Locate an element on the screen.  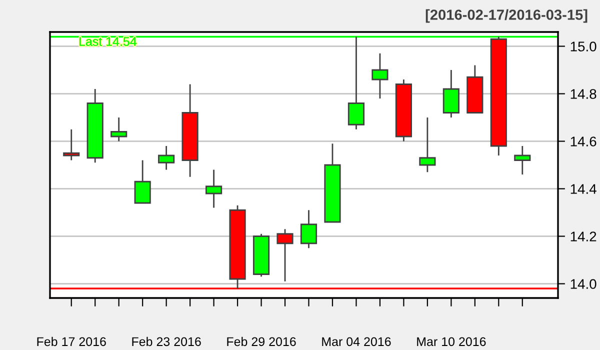
y-tick-label: 14.6 is located at coordinates (583, 141).